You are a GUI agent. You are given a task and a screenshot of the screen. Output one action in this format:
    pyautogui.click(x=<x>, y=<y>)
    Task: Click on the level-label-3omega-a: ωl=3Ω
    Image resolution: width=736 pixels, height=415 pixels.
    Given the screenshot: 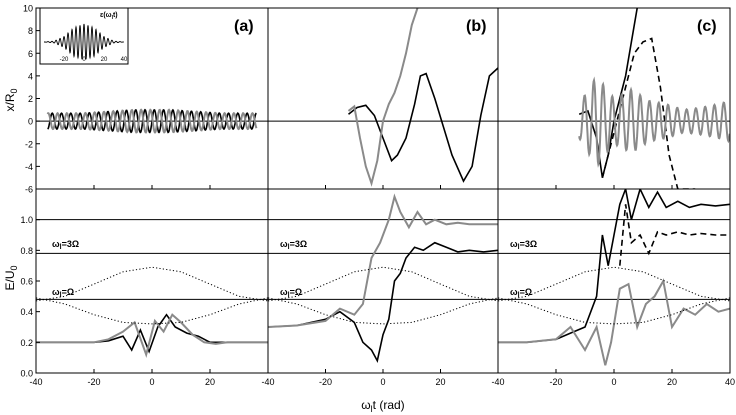 What is the action you would take?
    pyautogui.click(x=65, y=245)
    